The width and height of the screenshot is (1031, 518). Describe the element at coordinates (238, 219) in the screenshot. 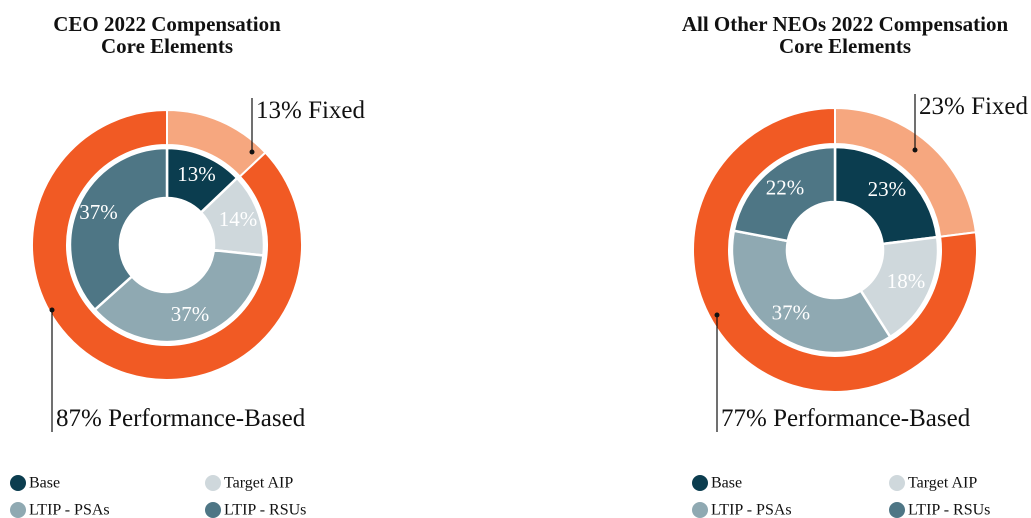

I see `inner-label: 14%` at that location.